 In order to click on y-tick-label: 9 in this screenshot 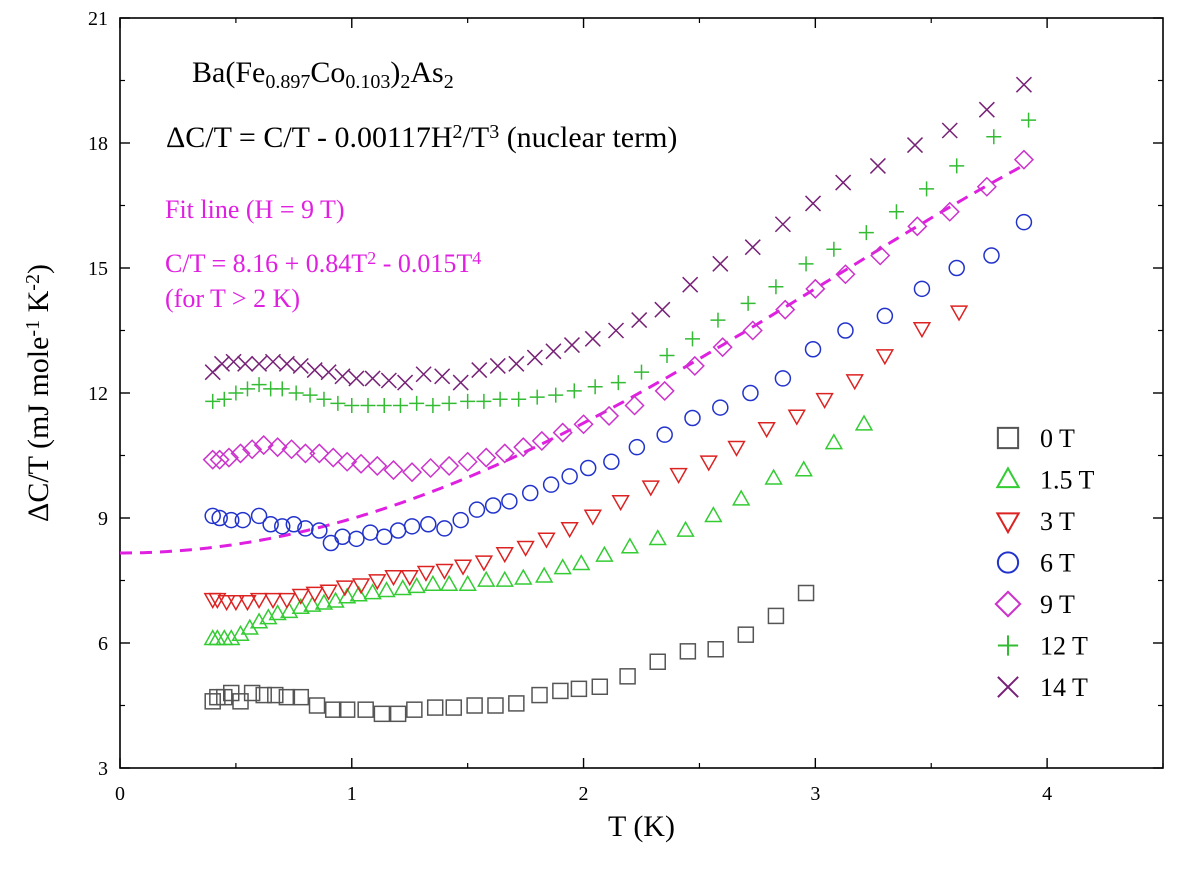, I will do `click(103, 519)`.